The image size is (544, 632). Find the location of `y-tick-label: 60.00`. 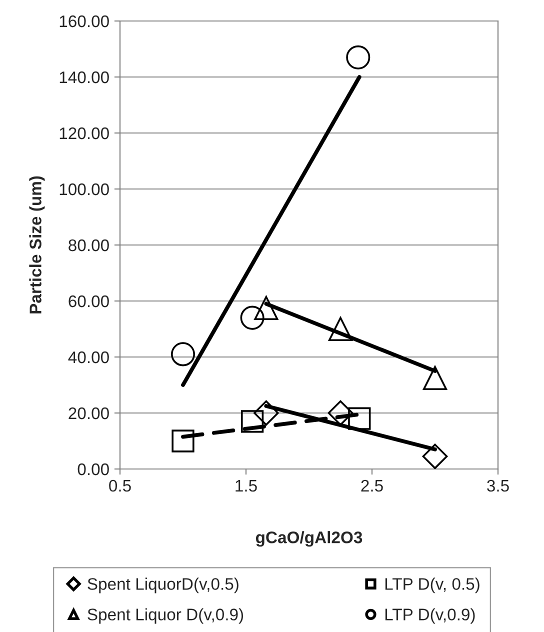

y-tick-label: 60.00 is located at coordinates (88, 301).